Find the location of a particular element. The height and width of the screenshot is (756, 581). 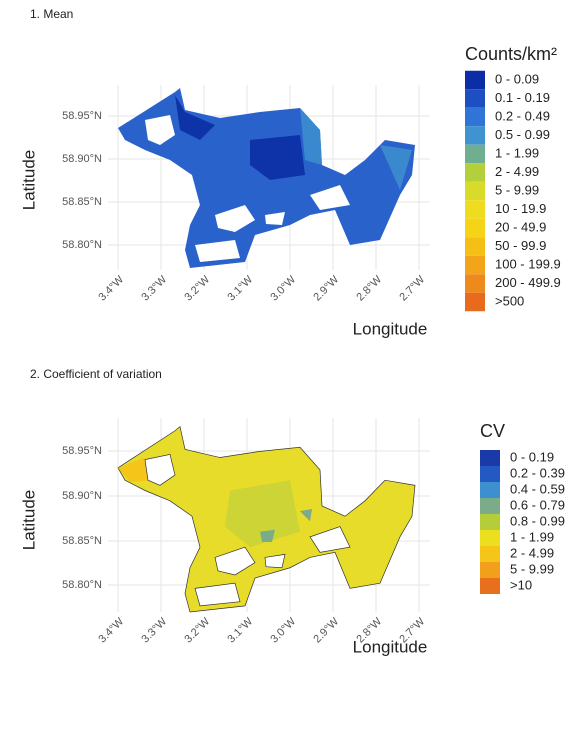

map-area is located at coordinates (266, 178).